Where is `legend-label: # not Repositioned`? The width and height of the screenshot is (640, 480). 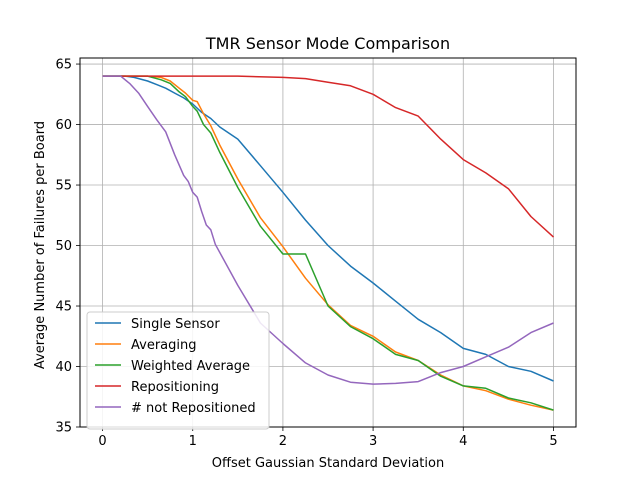
legend-label: # not Repositioned is located at coordinates (193, 408).